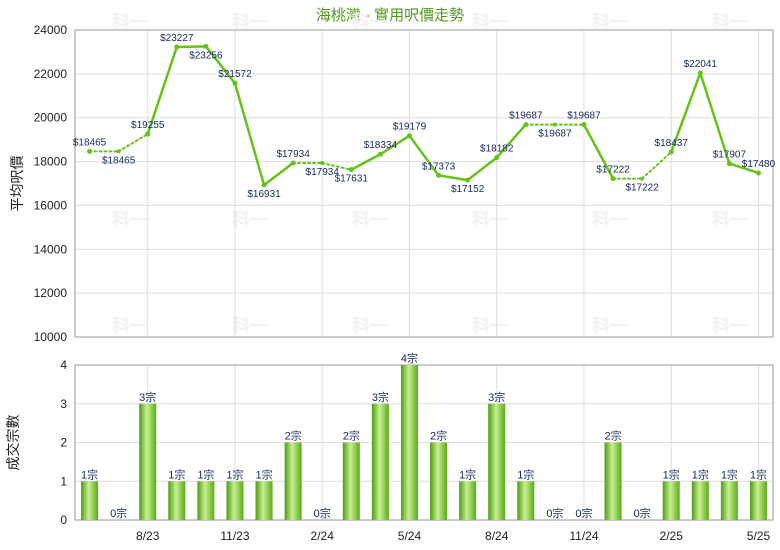  What do you see at coordinates (672, 536) in the screenshot?
I see `x-tick-label: 2/25` at bounding box center [672, 536].